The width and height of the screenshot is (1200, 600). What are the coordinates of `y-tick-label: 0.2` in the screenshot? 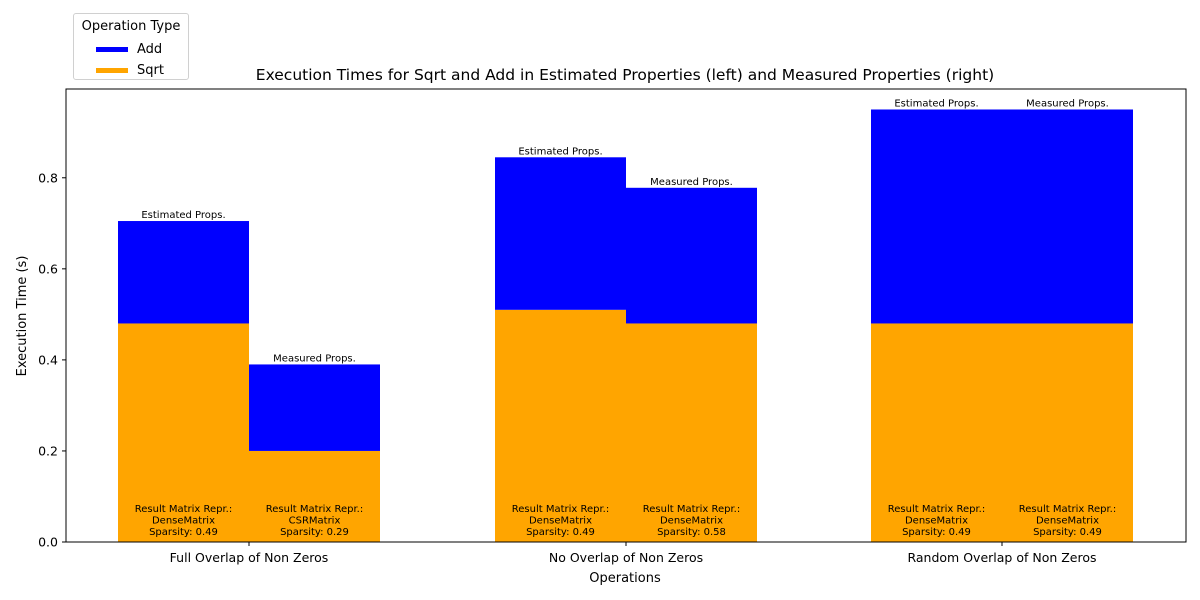 It's located at (48, 450).